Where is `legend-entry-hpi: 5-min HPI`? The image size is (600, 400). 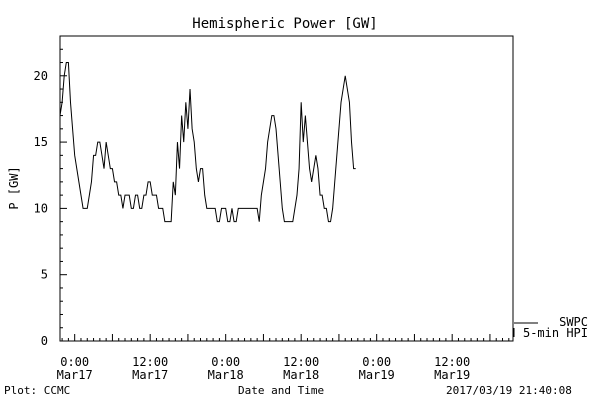
legend-entry-hpi: 5-min HPI is located at coordinates (555, 333).